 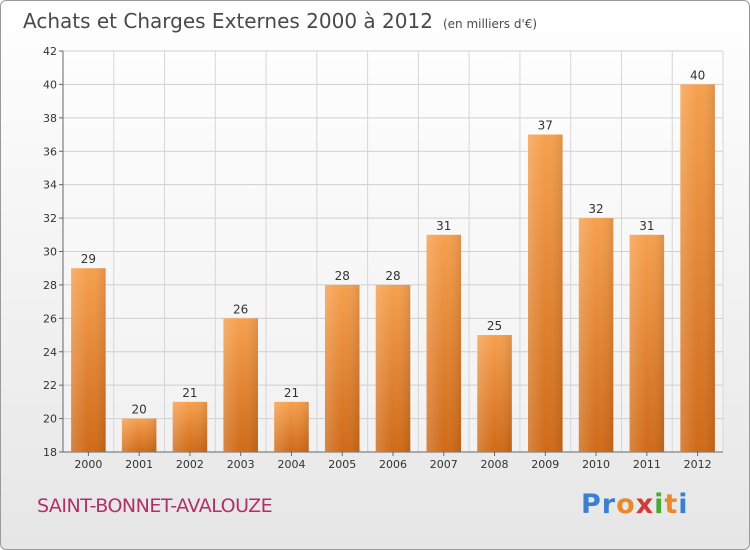 What do you see at coordinates (50, 318) in the screenshot?
I see `y-tick-label: 26` at bounding box center [50, 318].